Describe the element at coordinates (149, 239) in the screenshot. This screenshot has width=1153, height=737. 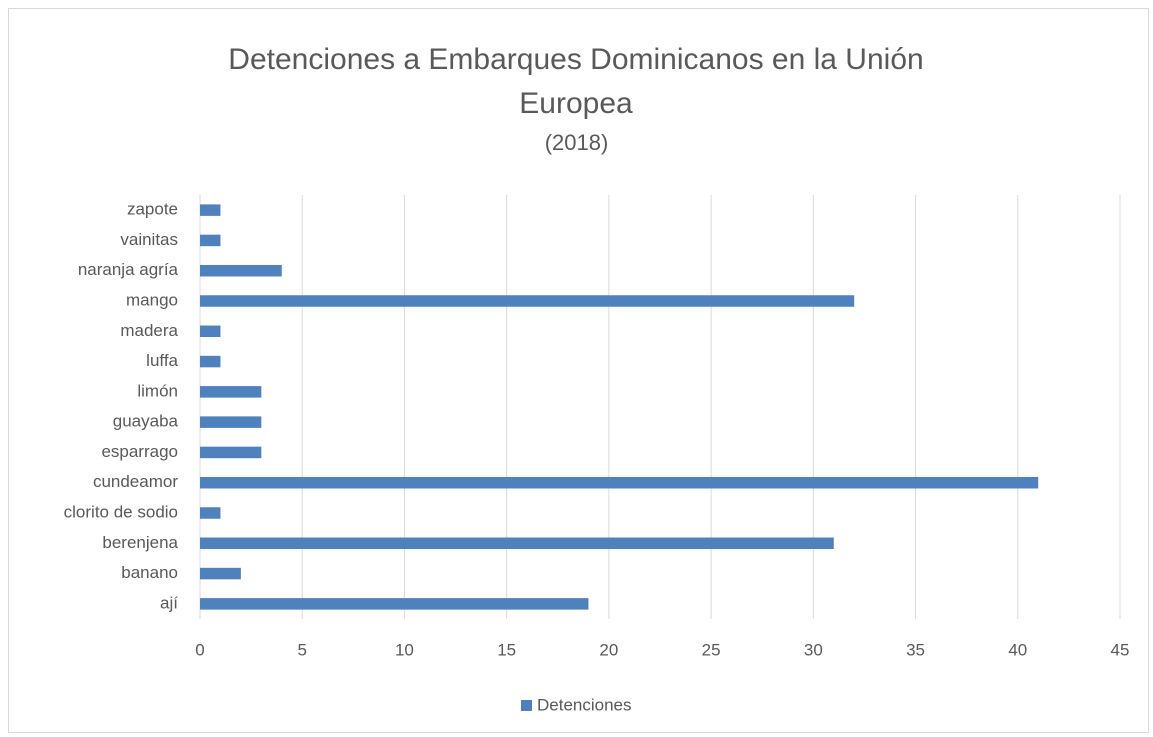
I see `y-tick-label: vainitas` at that location.